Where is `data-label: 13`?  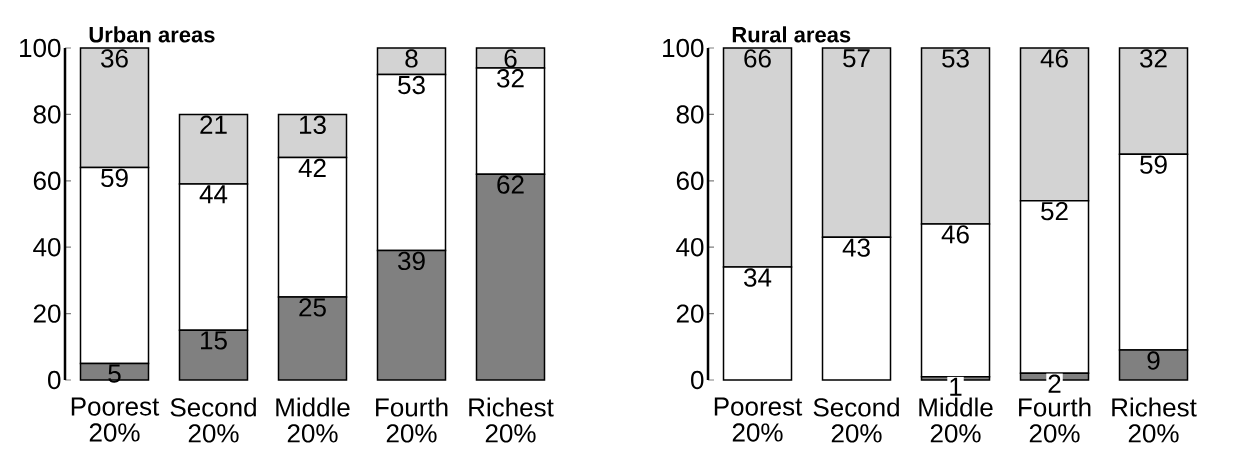 data-label: 13 is located at coordinates (313, 124).